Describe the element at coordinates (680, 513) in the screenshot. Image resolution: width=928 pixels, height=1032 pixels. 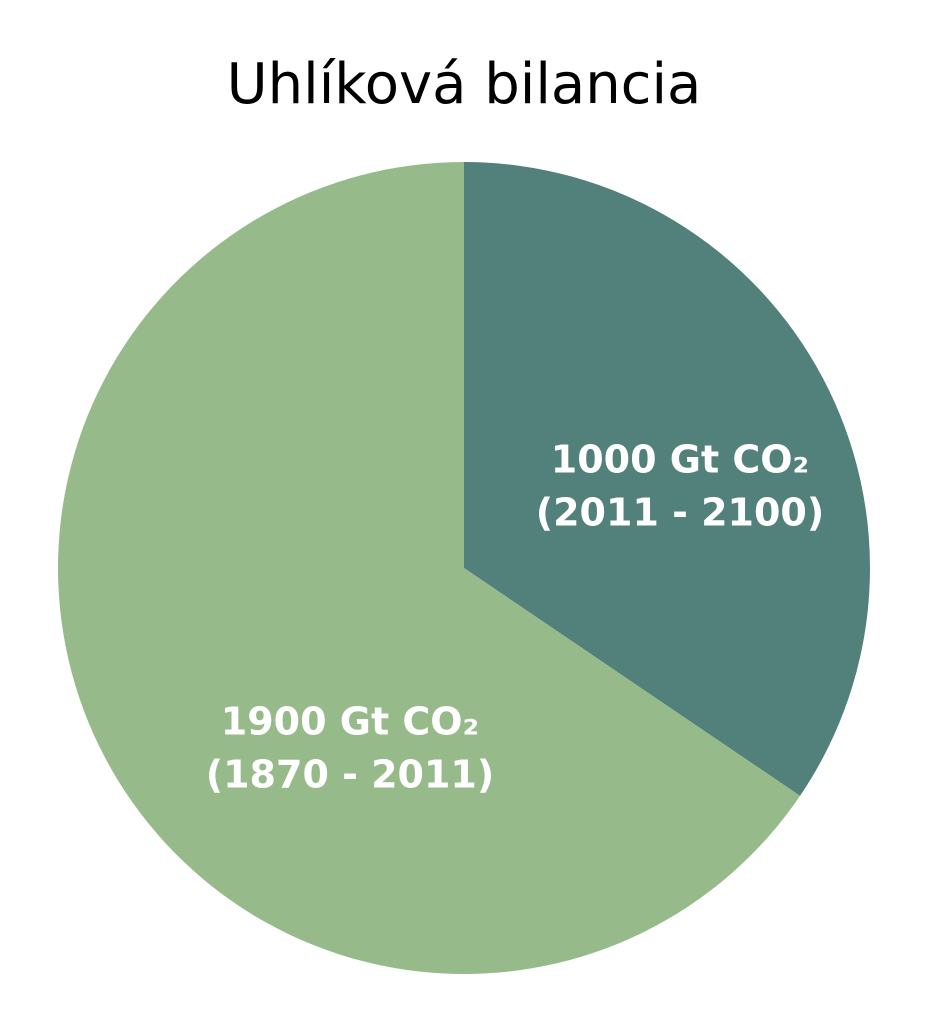
I see `category-label: (2011 - 2100)` at that location.